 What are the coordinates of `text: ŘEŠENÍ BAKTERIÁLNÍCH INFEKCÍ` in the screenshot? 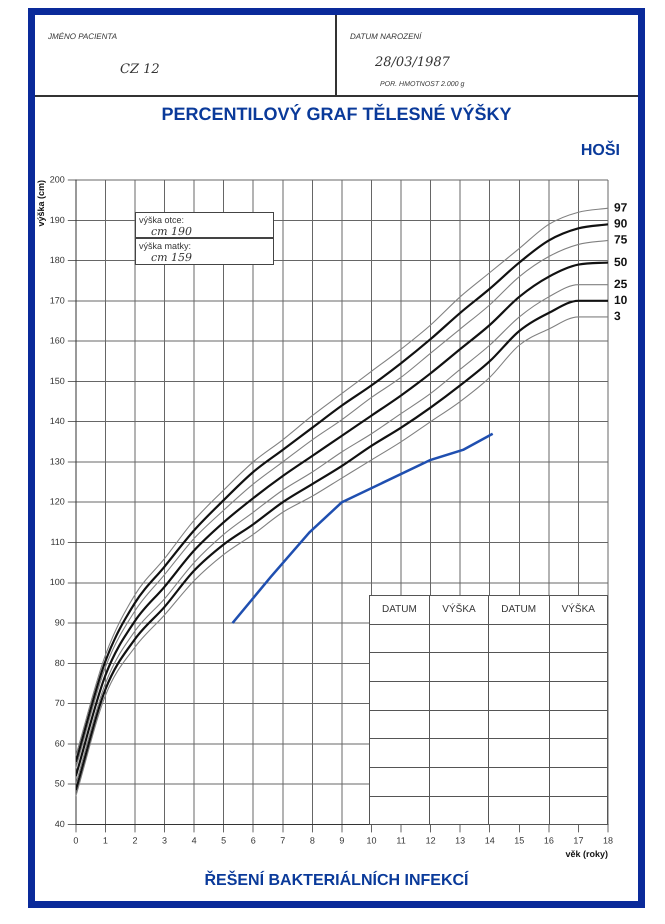 It's located at (336, 881).